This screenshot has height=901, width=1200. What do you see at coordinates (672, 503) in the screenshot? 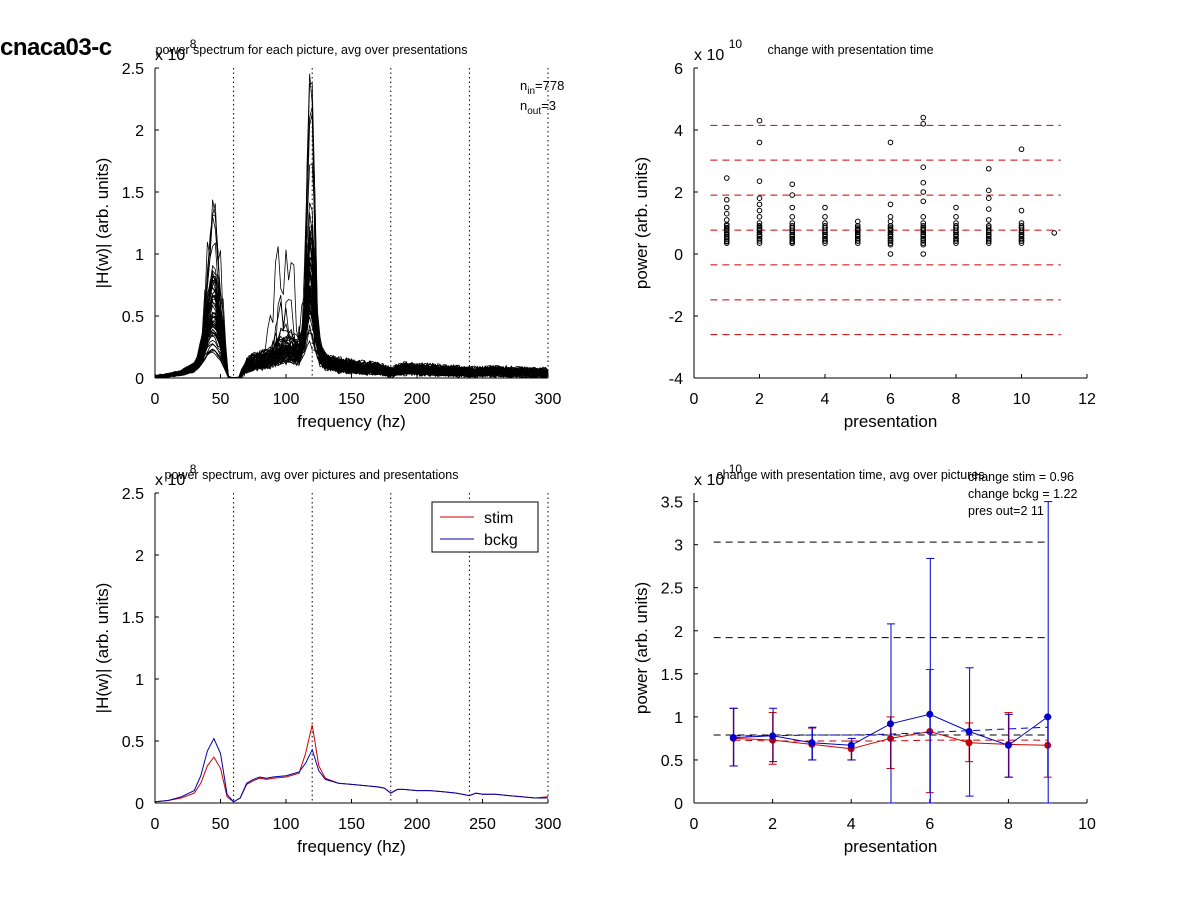
I see `y-tick-label: 3.5` at bounding box center [672, 503].